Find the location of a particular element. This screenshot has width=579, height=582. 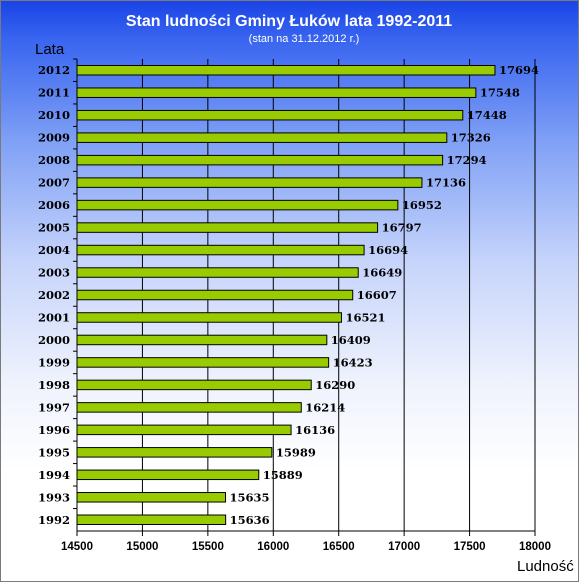

y-axis-title: Lata is located at coordinates (50, 49).